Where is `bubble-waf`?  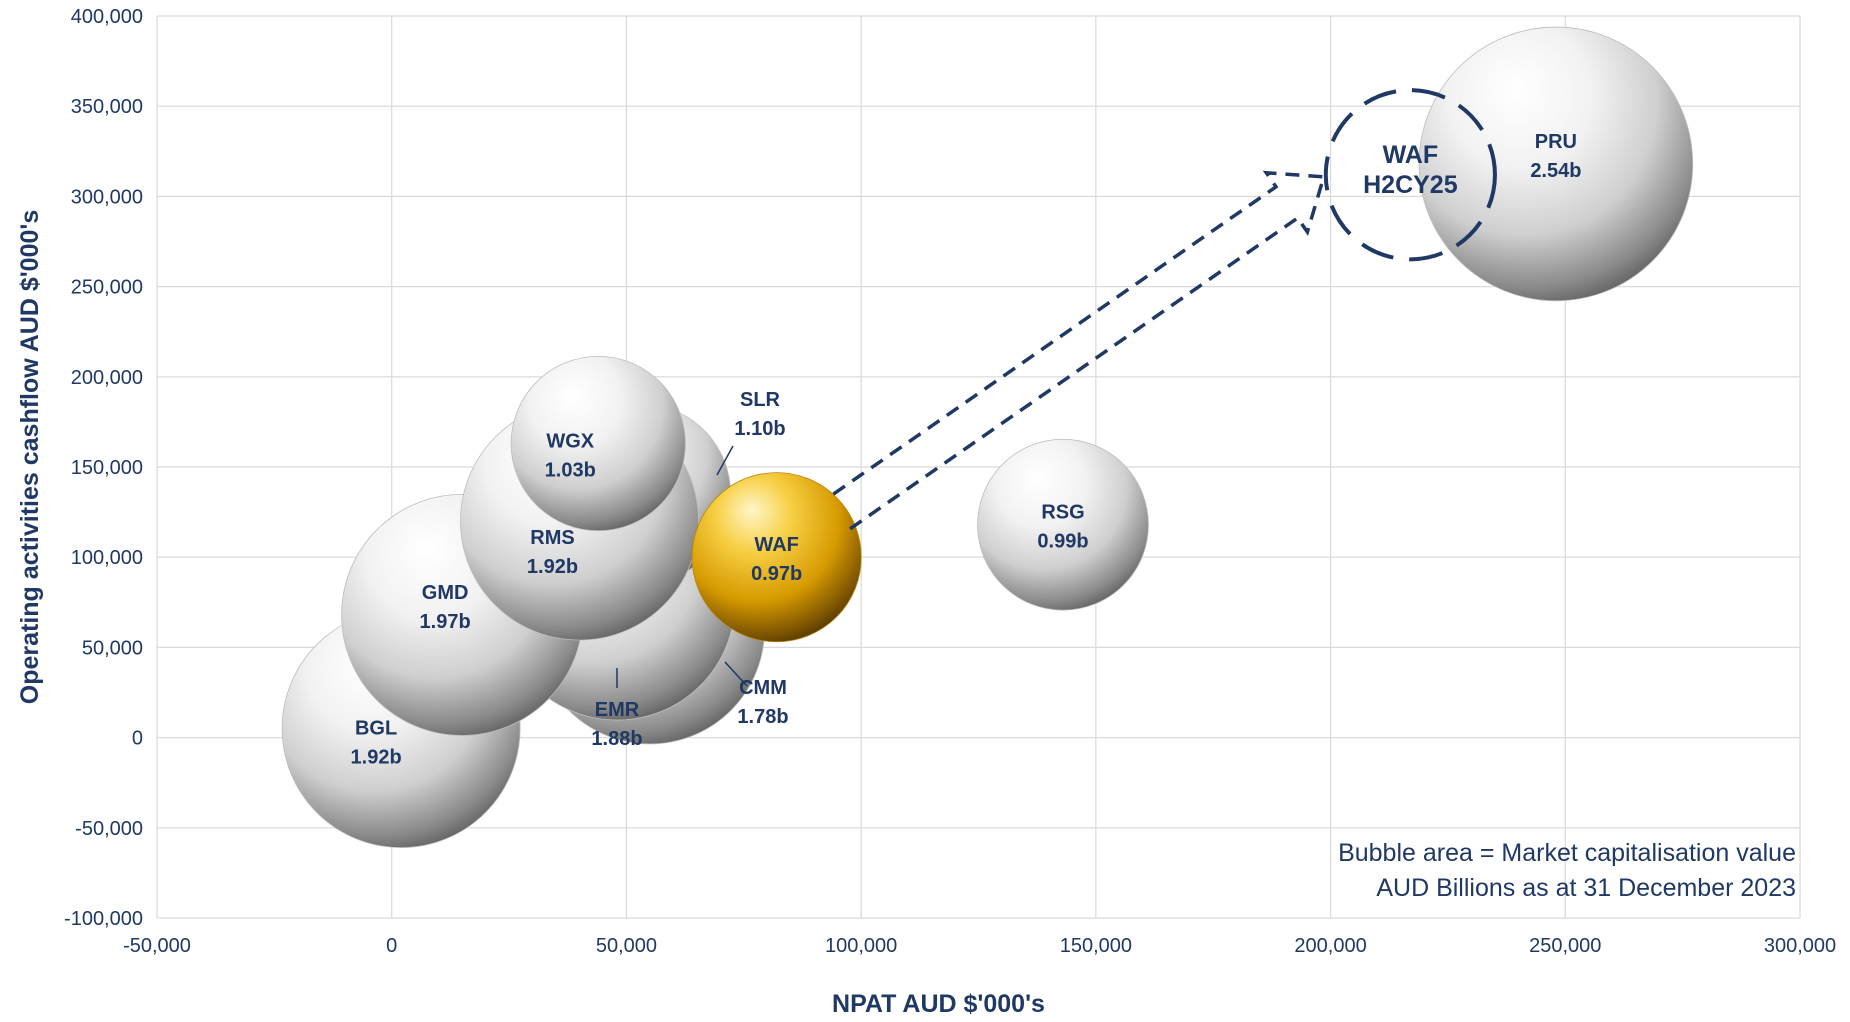
bubble-waf is located at coordinates (776, 557).